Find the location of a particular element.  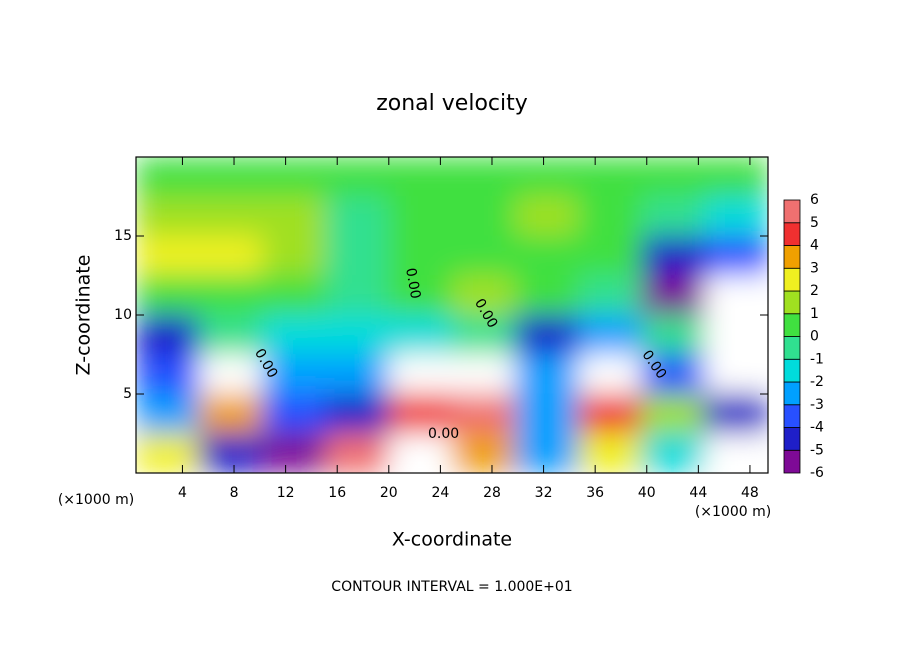

x-tick-label: 16 is located at coordinates (337, 493).